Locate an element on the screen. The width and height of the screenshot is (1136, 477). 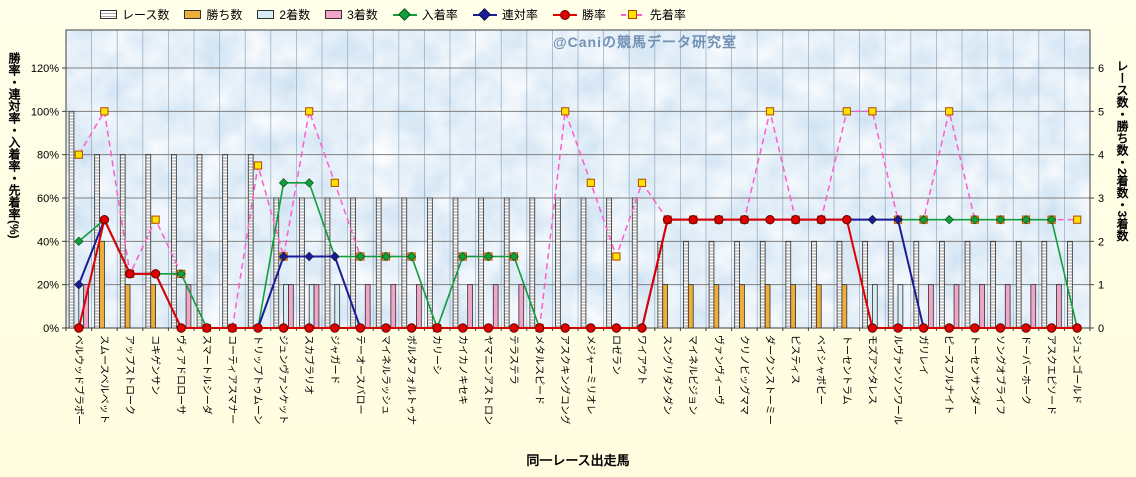
xtick-label: ジャガード is located at coordinates (334, 360).